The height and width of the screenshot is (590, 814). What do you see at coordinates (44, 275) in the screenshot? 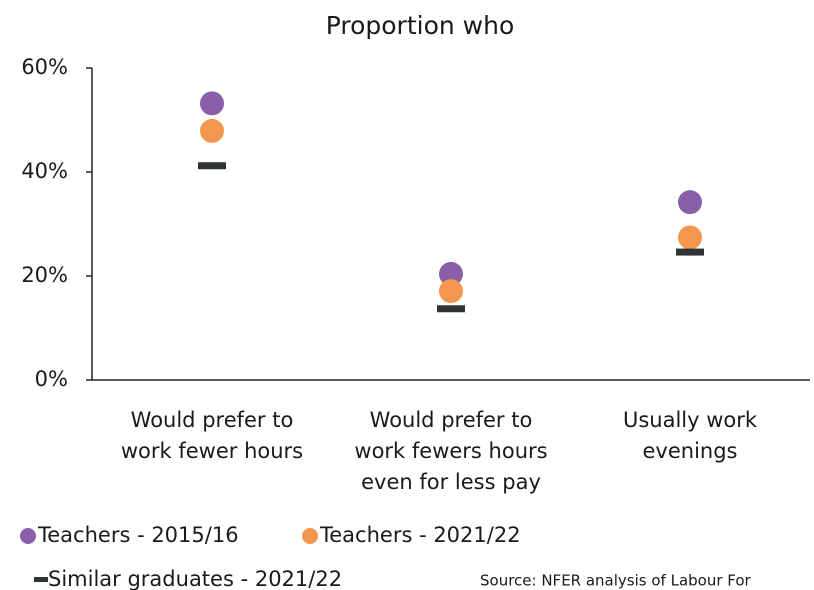
I see `y-tick-label: 20%` at bounding box center [44, 275].